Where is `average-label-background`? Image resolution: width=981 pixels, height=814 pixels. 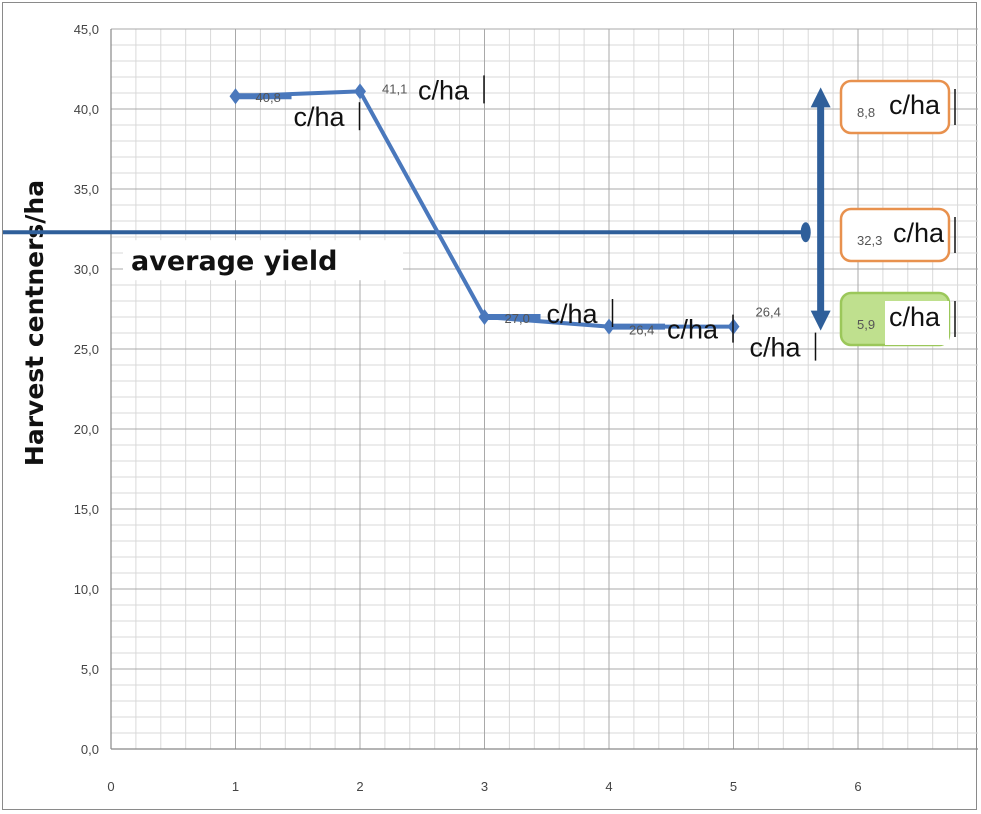 average-label-background is located at coordinates (263, 260).